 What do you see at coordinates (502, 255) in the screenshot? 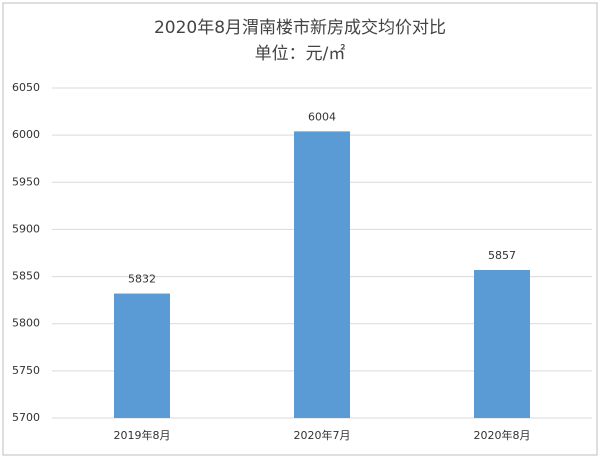
I see `value-label: 5857` at bounding box center [502, 255].